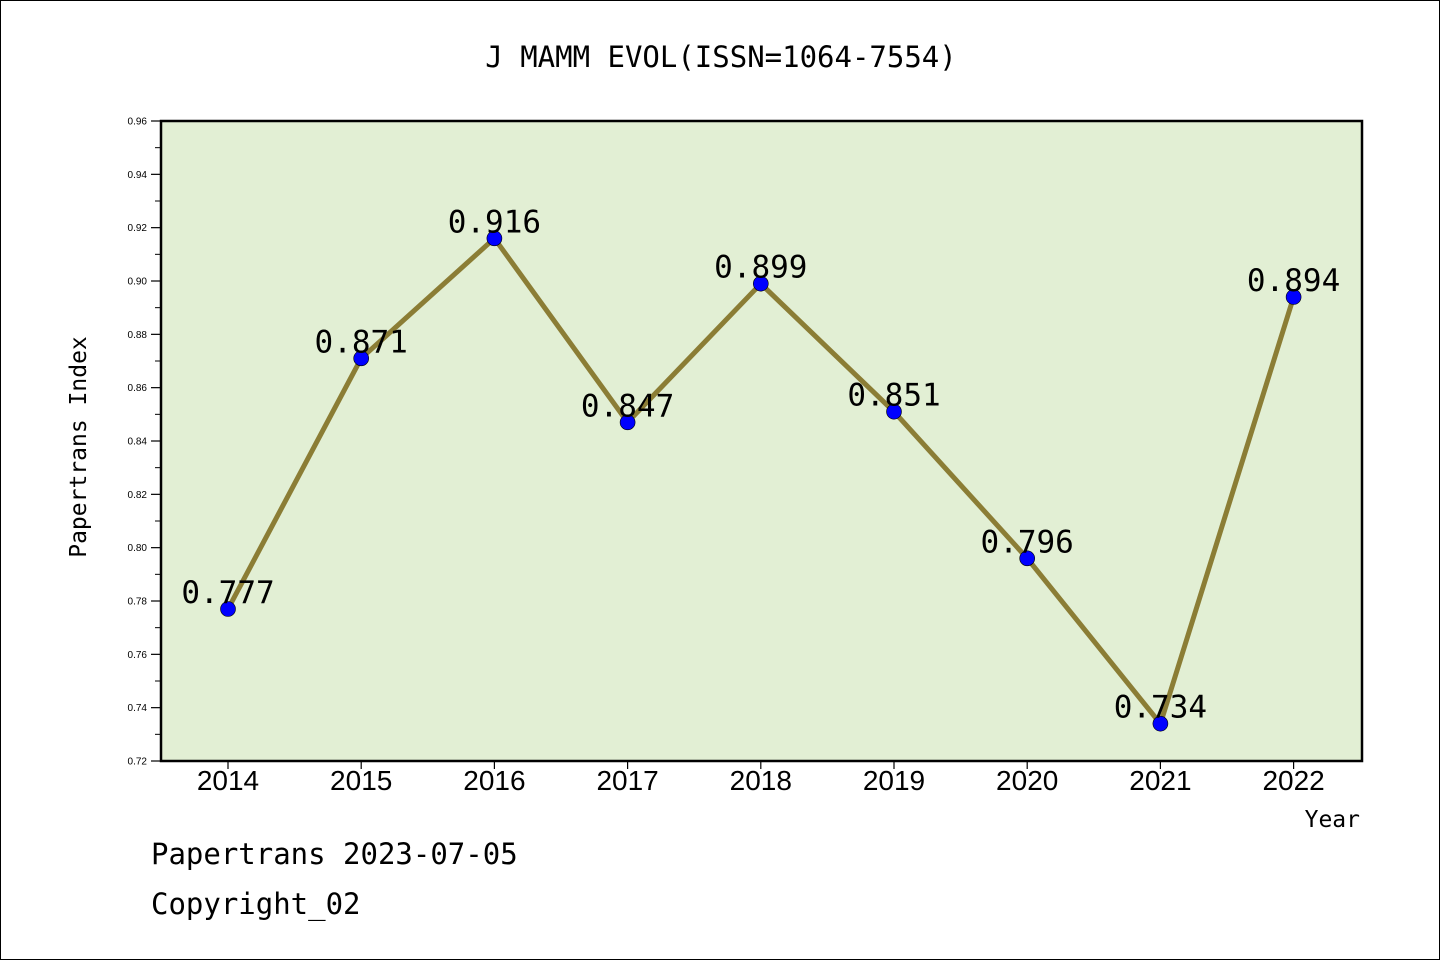  What do you see at coordinates (361, 342) in the screenshot?
I see `data-label: 0.871` at bounding box center [361, 342].